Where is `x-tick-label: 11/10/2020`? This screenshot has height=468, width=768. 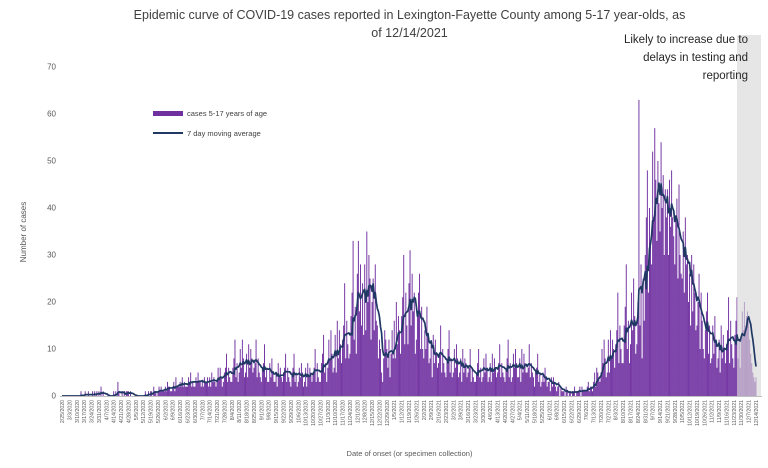
x-tick-label: 11/10/2020 is located at coordinates (336, 413).